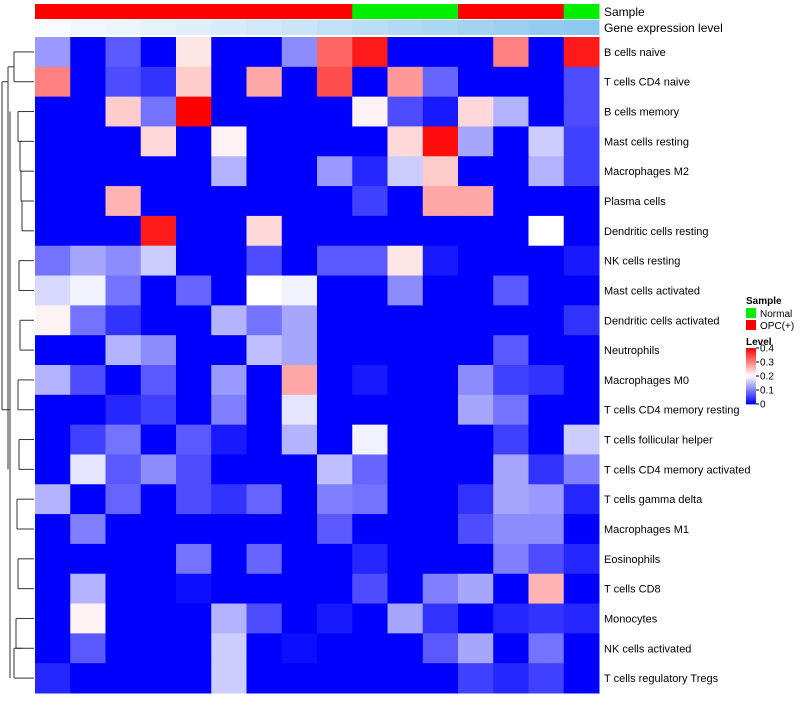  Describe the element at coordinates (767, 349) in the screenshot. I see `legend-level-label-0: 0.4` at that location.